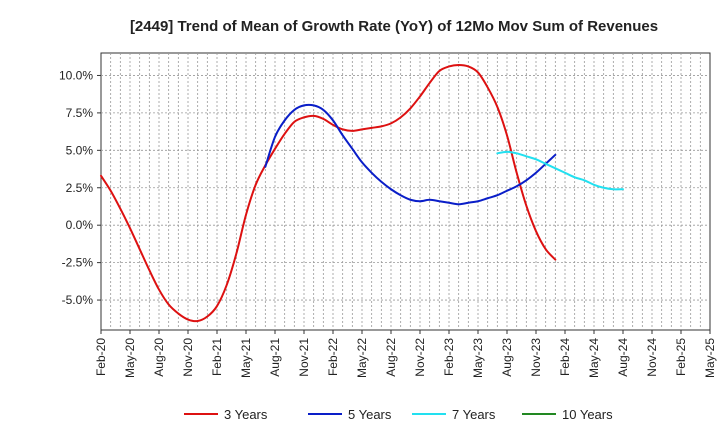 Image resolution: width=720 pixels, height=440 pixels. What do you see at coordinates (275, 357) in the screenshot?
I see `x-tick-label: Aug-21` at bounding box center [275, 357].